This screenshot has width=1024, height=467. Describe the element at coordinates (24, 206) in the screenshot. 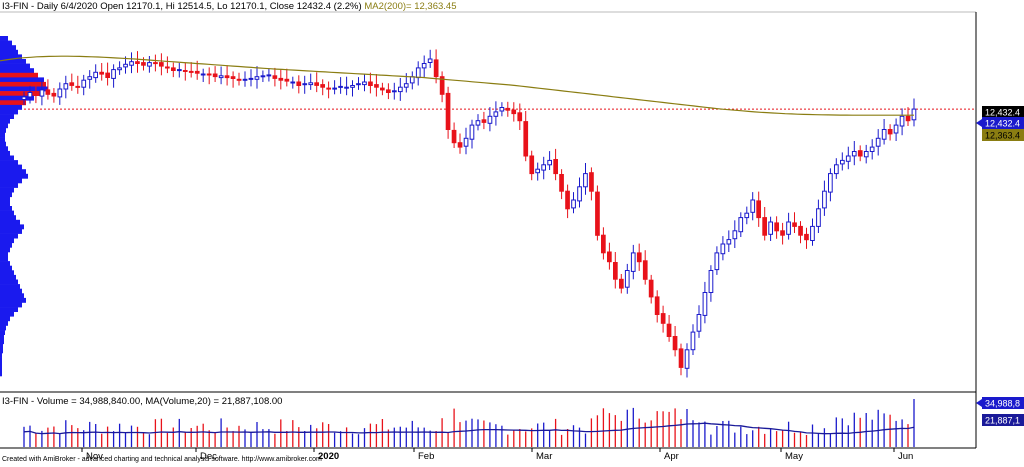

I see `volume-profile` at that location.